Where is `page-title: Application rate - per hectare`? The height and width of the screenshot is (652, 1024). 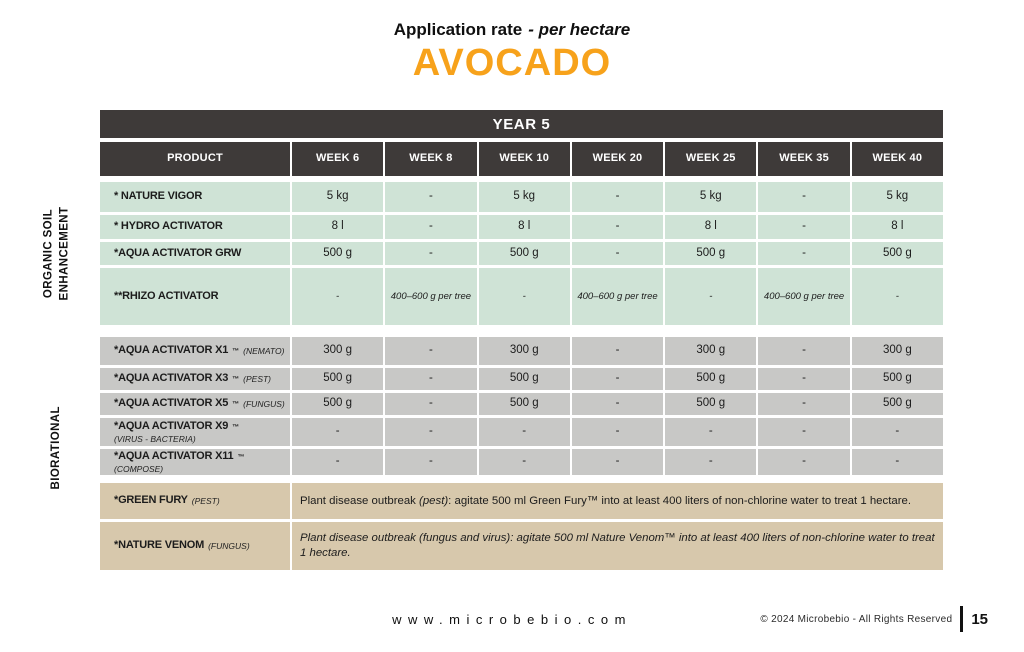
page-title: Application rate - per hectare is located at coordinates (512, 30).